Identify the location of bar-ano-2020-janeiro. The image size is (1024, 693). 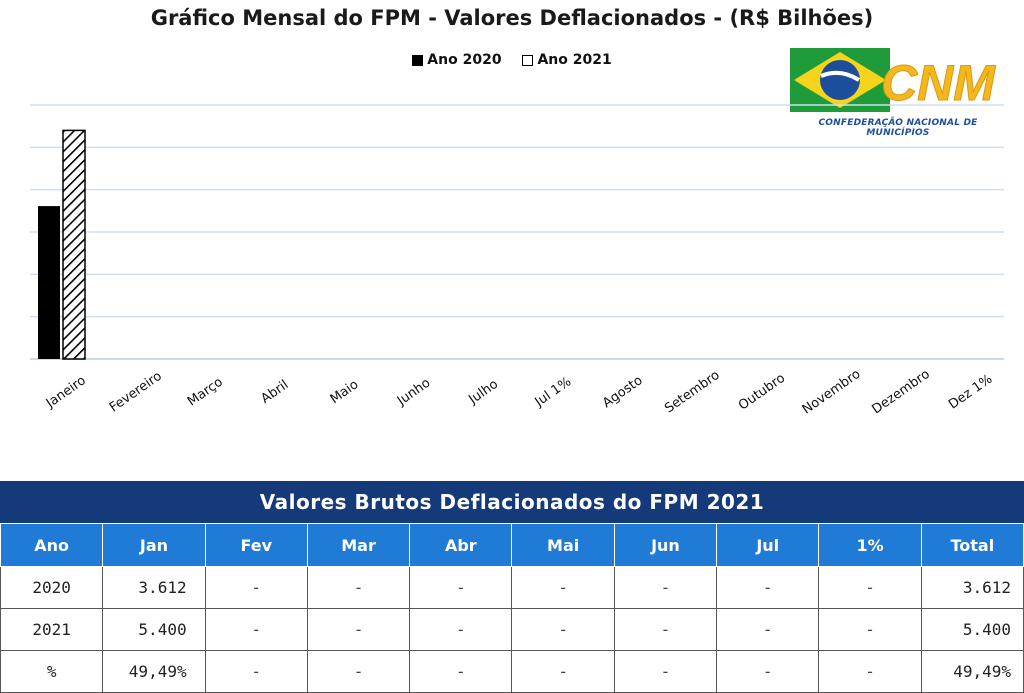
(49, 282).